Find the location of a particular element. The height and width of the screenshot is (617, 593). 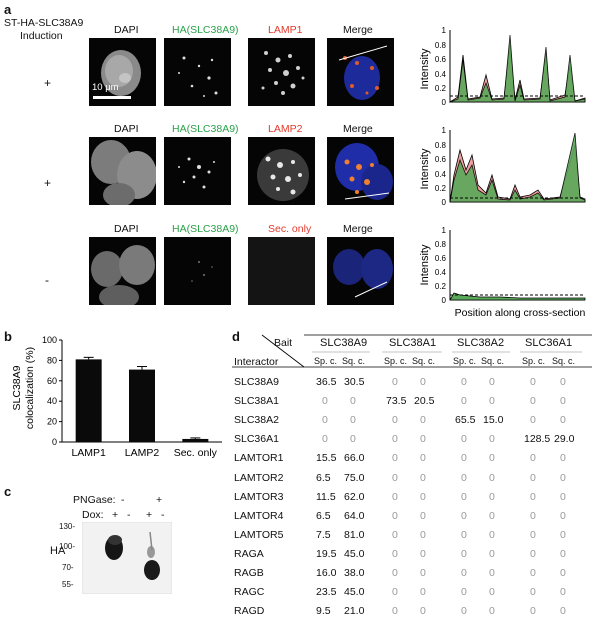

panel-c-label: c is located at coordinates (8, 491).